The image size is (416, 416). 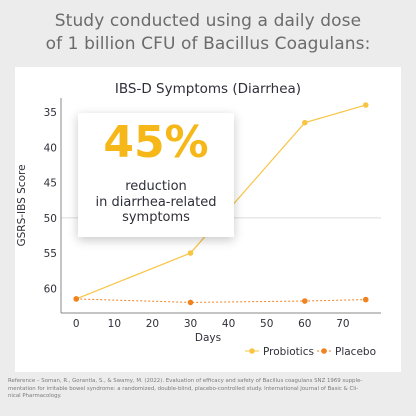 I want to click on legend-marker-placebo, so click(x=324, y=351).